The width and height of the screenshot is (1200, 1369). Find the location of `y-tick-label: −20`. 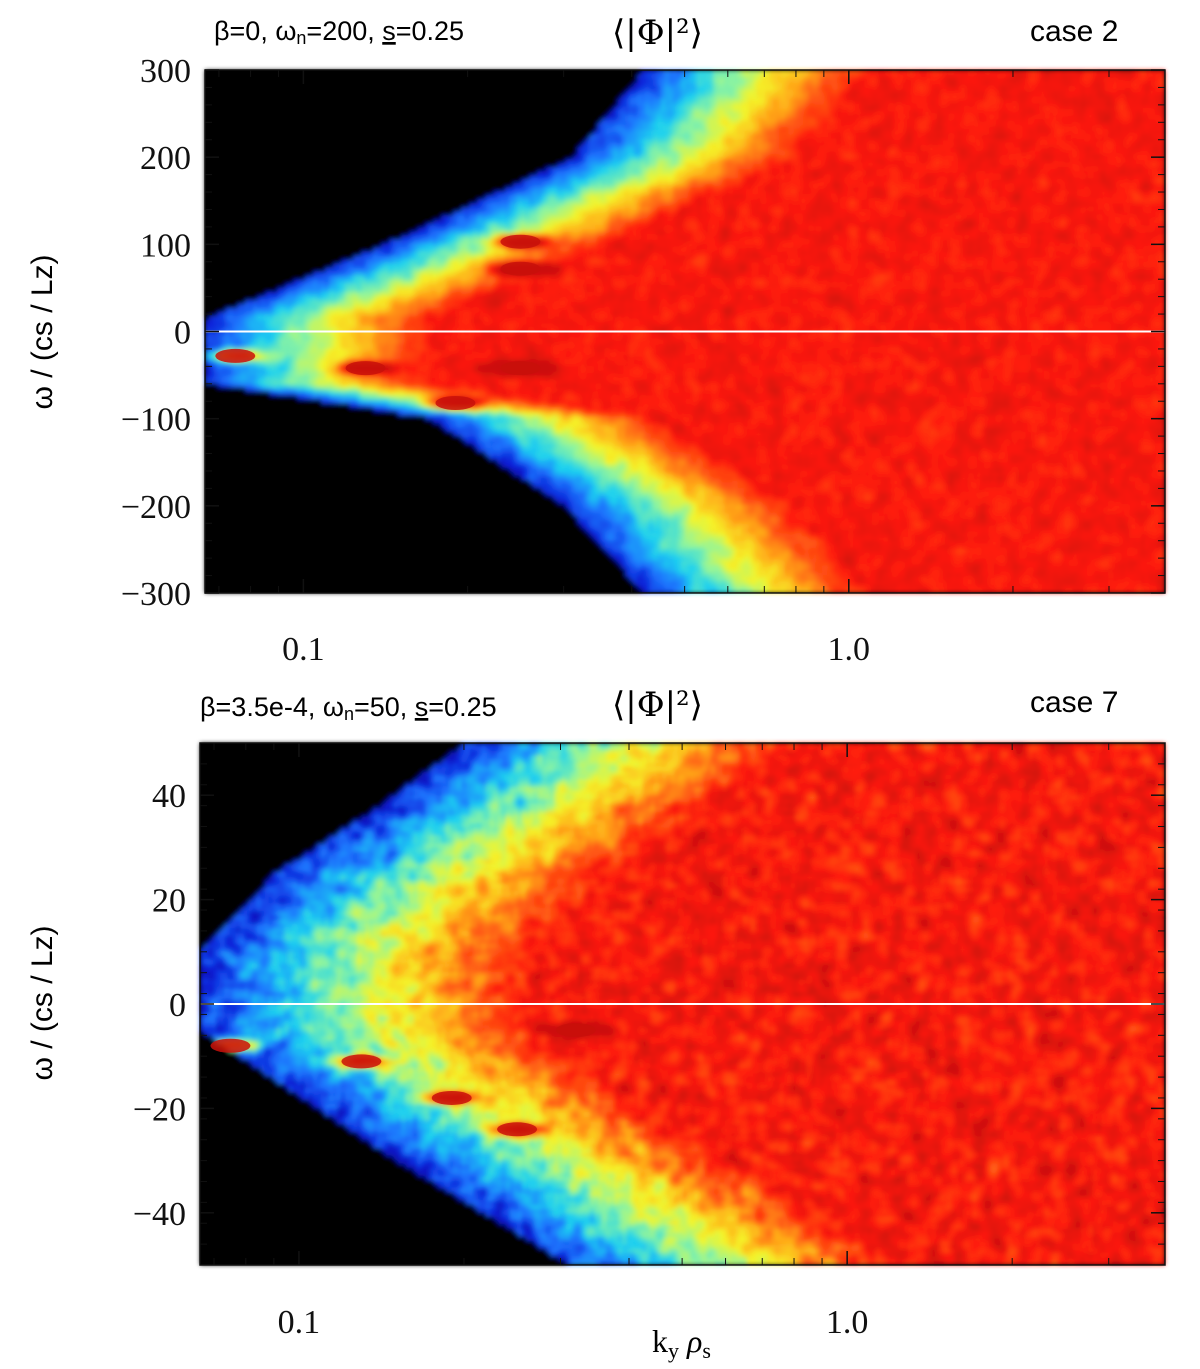

y-tick-label: −20 is located at coordinates (159, 1109).